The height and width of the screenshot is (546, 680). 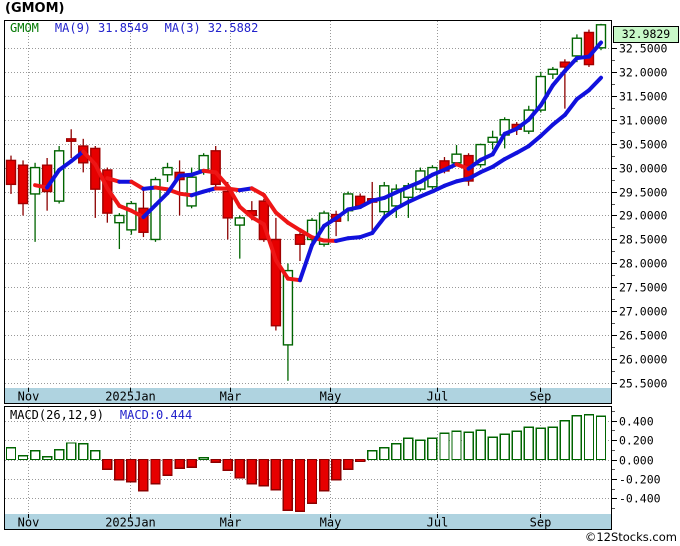 I want to click on ma9-label: MA(9), so click(x=73, y=28).